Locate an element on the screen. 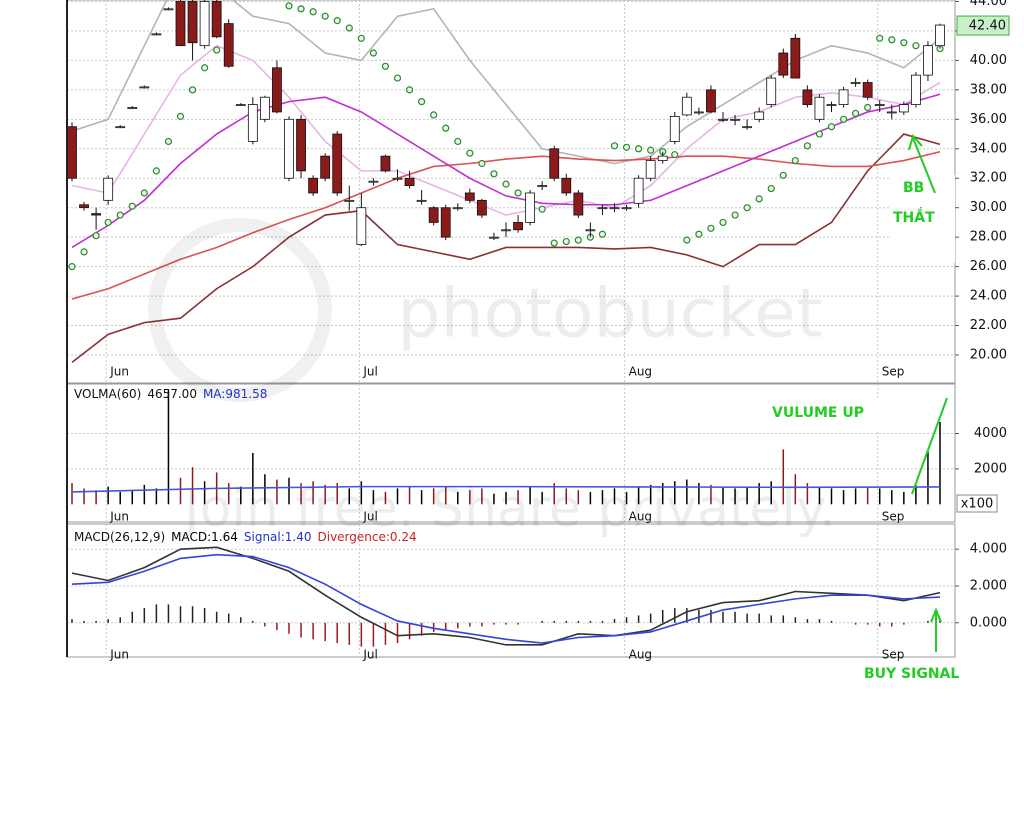 The height and width of the screenshot is (819, 1024). volume-last: 4657.00 is located at coordinates (172, 394).